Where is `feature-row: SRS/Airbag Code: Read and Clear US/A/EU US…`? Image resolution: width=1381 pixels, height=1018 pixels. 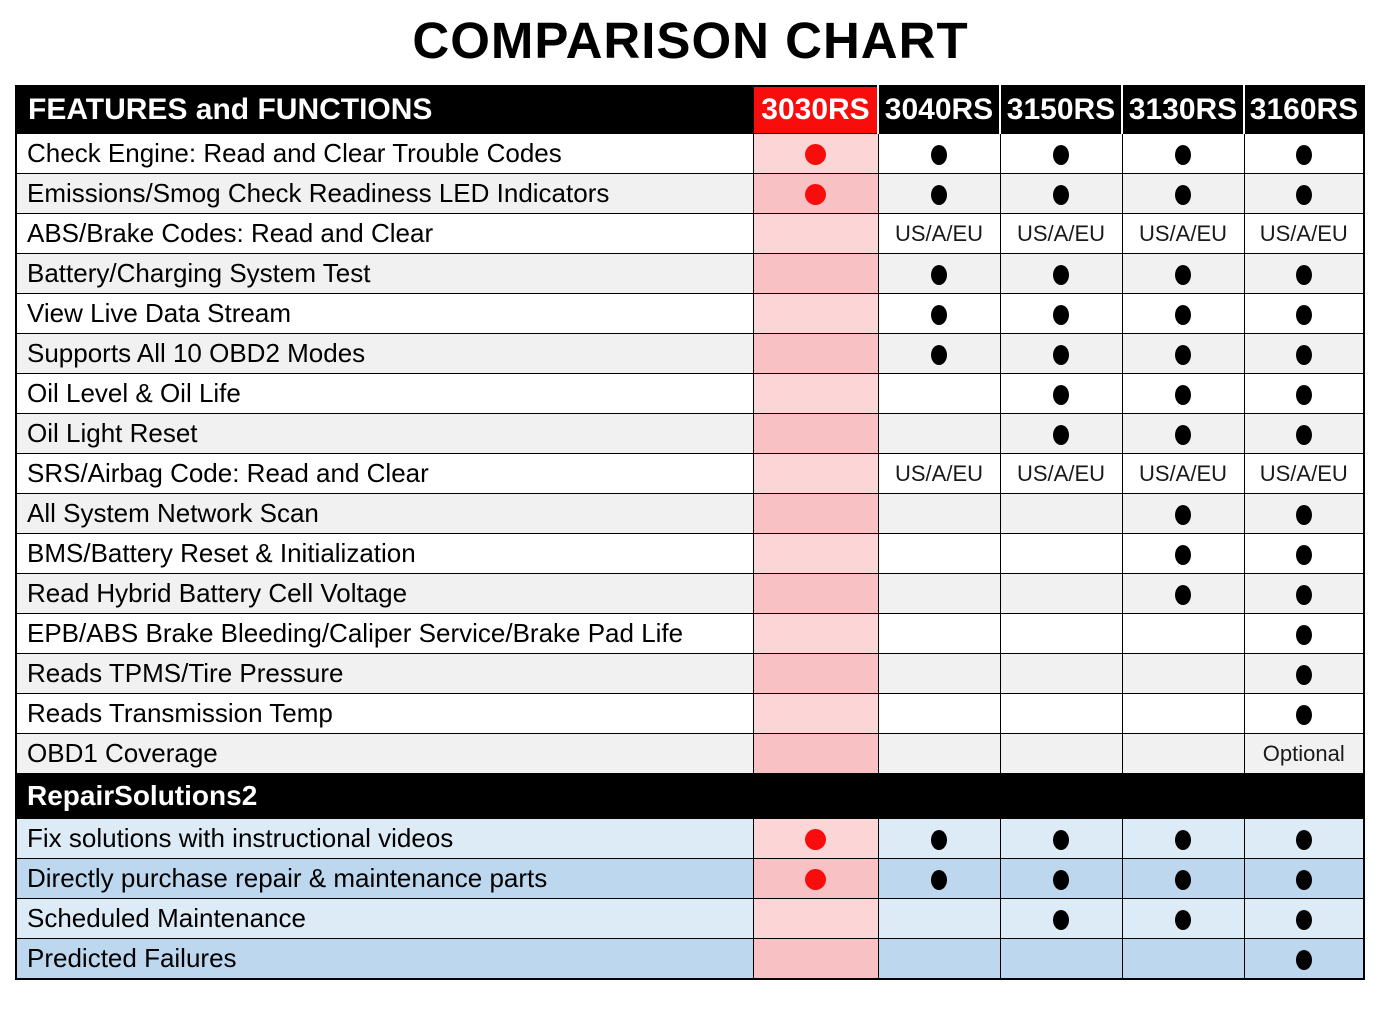
feature-row: SRS/Airbag Code: Read and Clear US/A/EU US… is located at coordinates (690, 473).